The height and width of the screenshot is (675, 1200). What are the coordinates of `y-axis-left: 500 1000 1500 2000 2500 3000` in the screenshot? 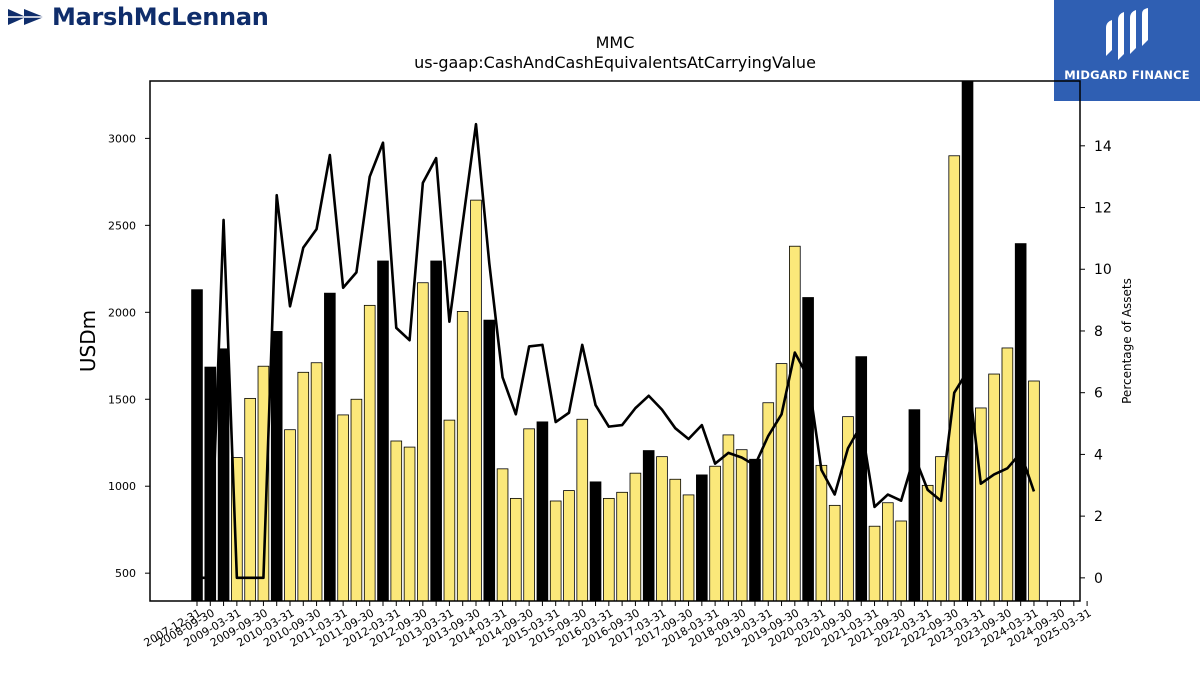 It's located at (129, 356).